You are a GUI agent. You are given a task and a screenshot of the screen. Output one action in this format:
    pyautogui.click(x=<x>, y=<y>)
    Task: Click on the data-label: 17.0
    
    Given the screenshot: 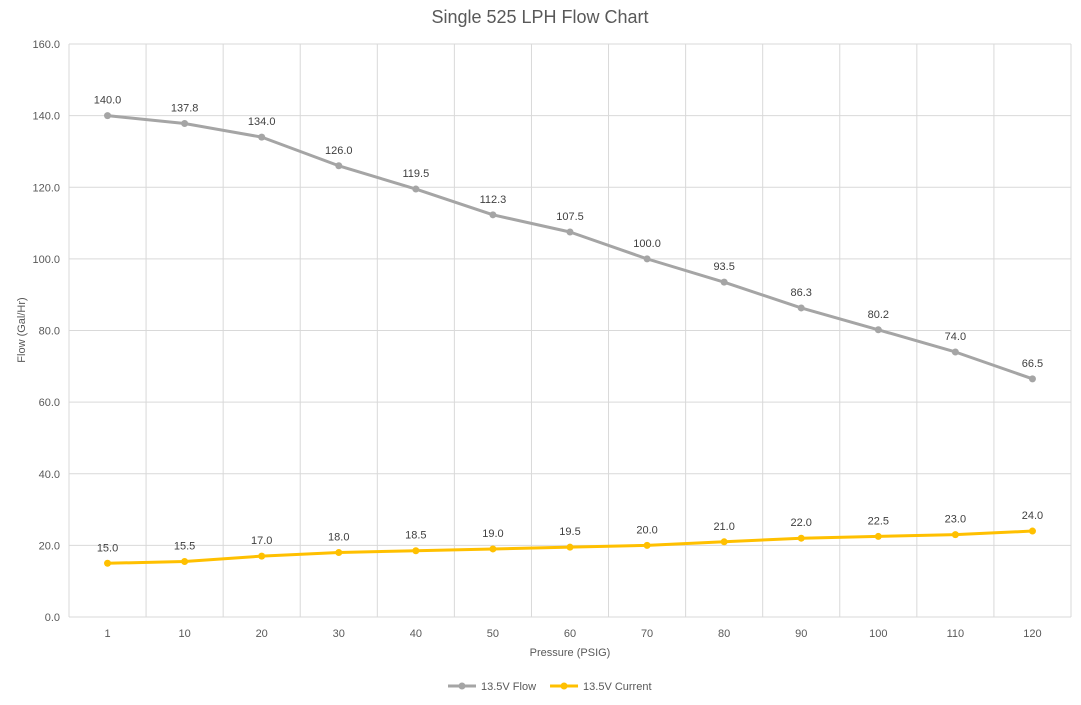 What is the action you would take?
    pyautogui.click(x=261, y=541)
    